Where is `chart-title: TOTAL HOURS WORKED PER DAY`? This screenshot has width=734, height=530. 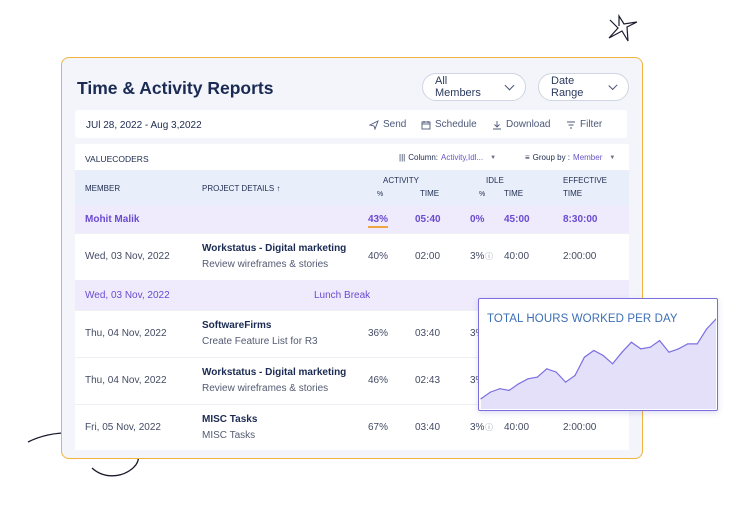 chart-title: TOTAL HOURS WORKED PER DAY is located at coordinates (582, 319).